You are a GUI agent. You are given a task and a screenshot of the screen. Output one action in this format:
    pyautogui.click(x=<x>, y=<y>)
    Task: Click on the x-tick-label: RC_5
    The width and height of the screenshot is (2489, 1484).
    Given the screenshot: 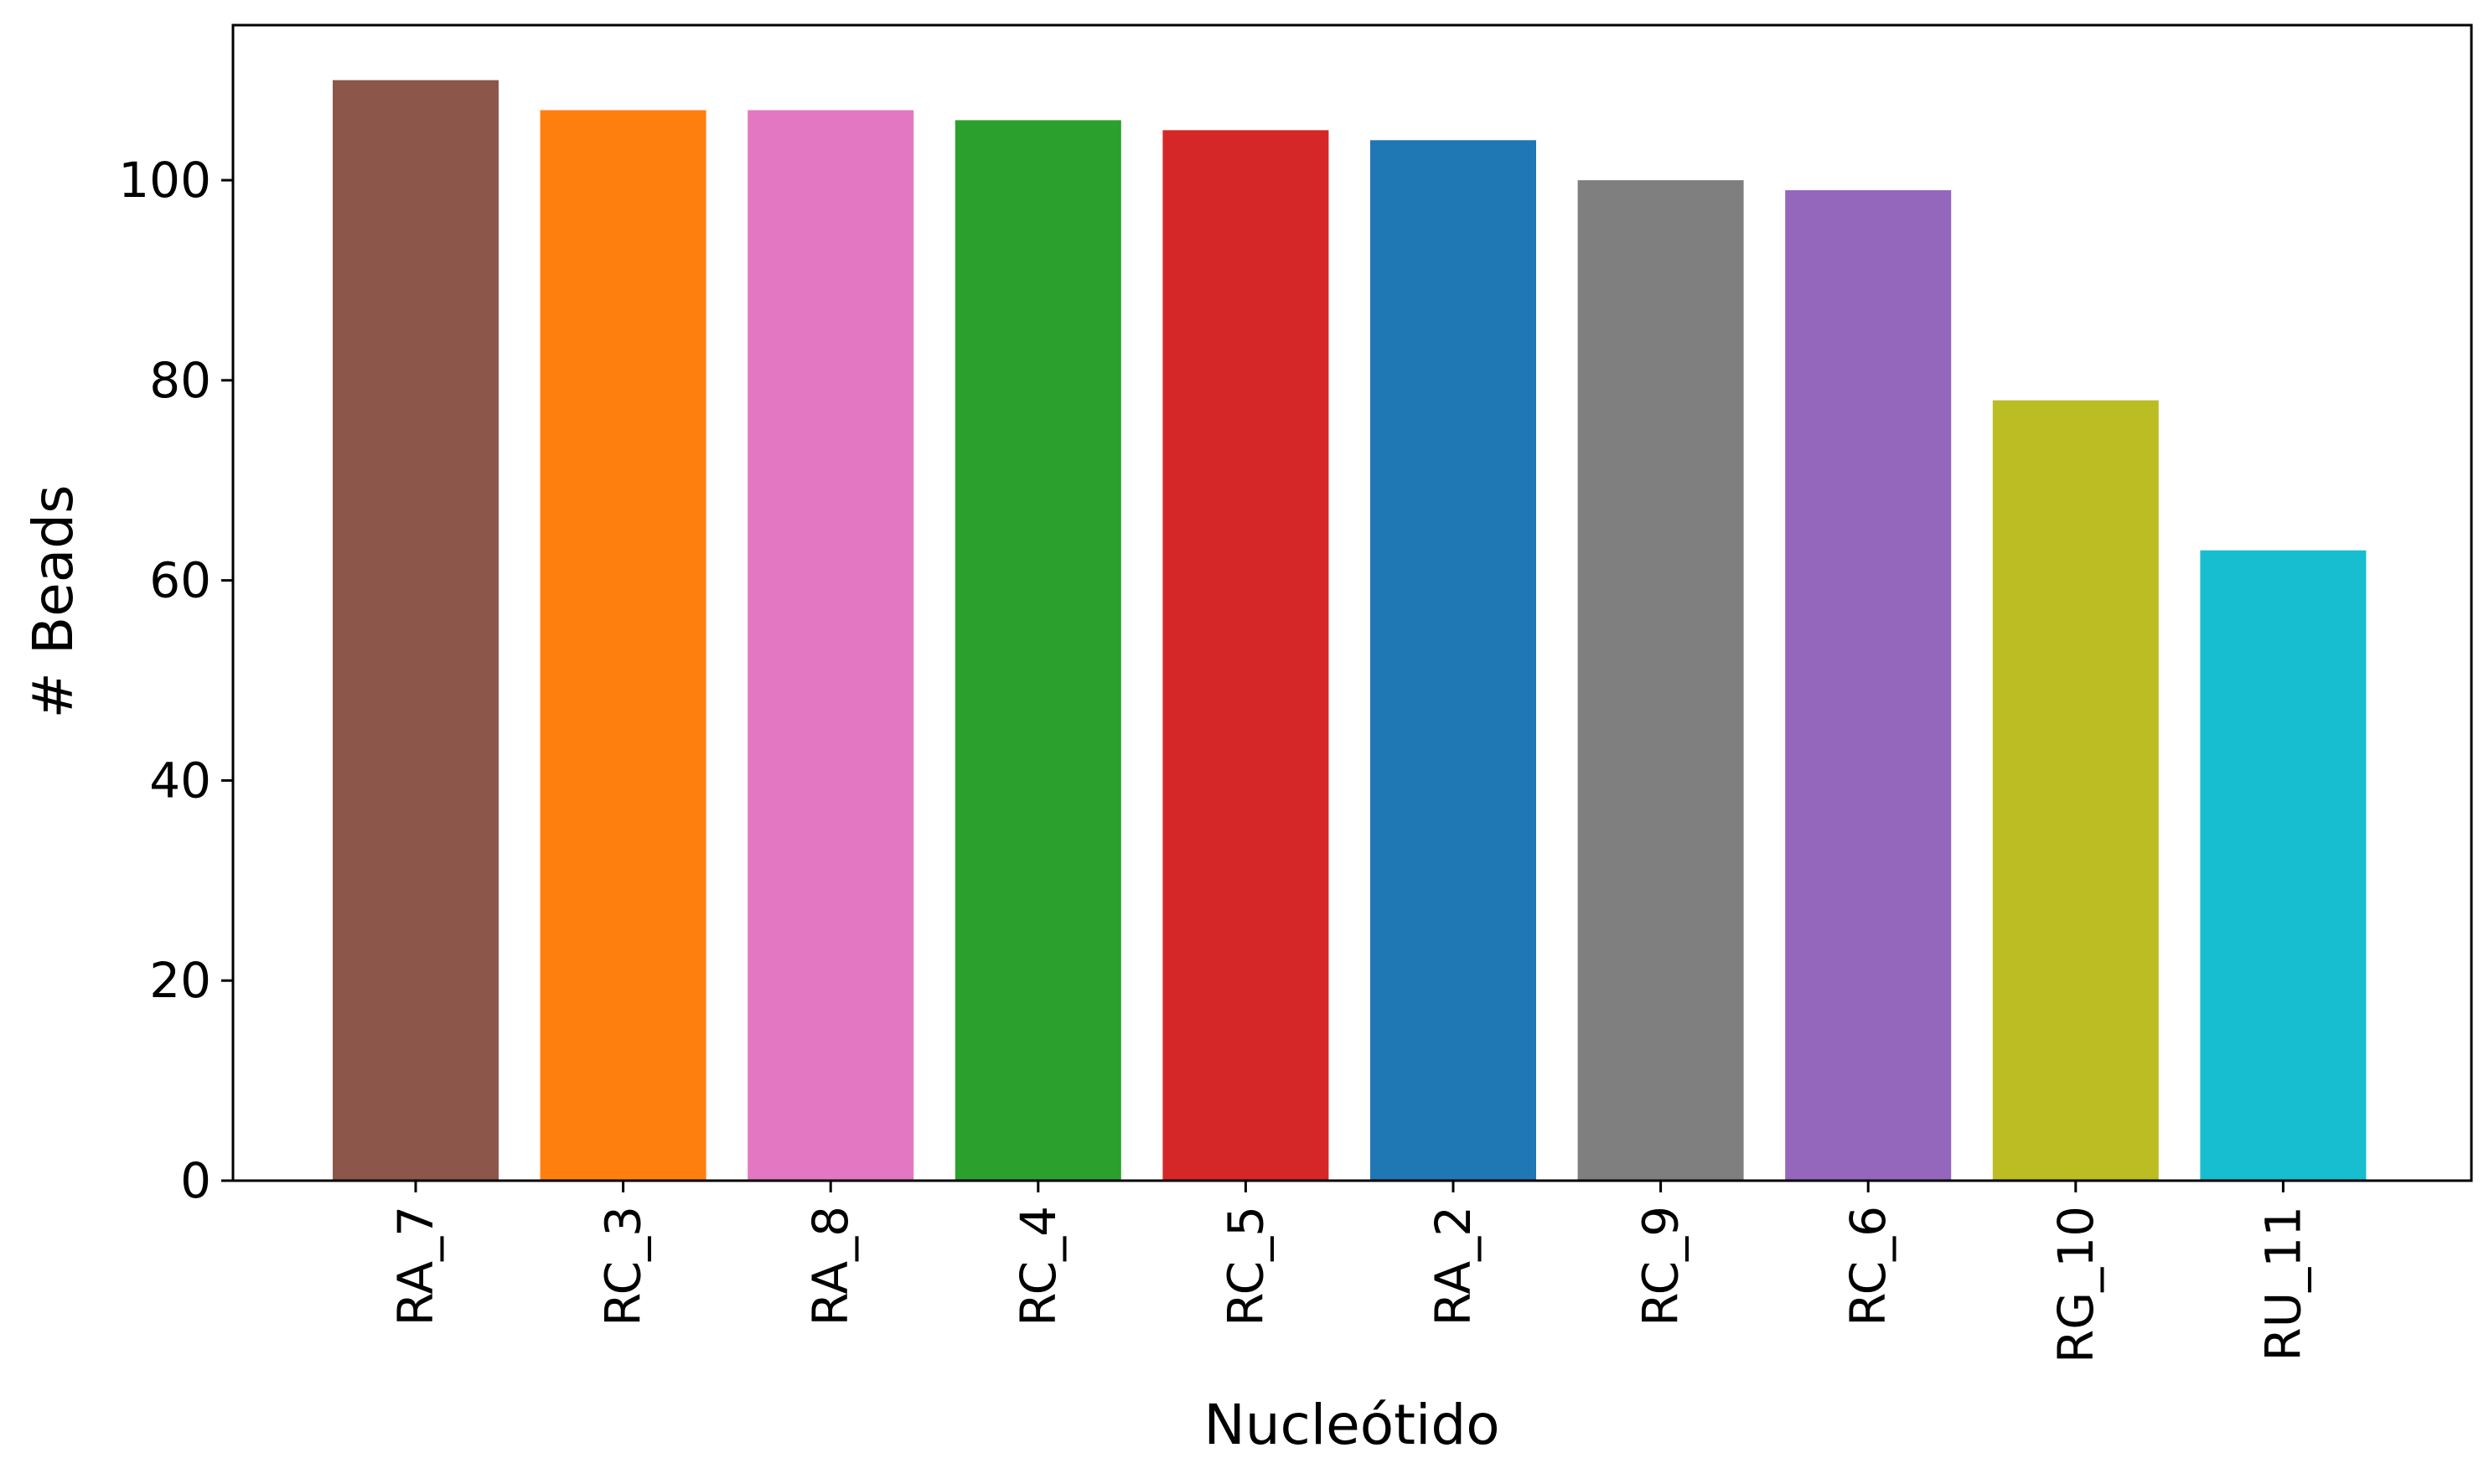 What is the action you would take?
    pyautogui.click(x=1245, y=1266)
    